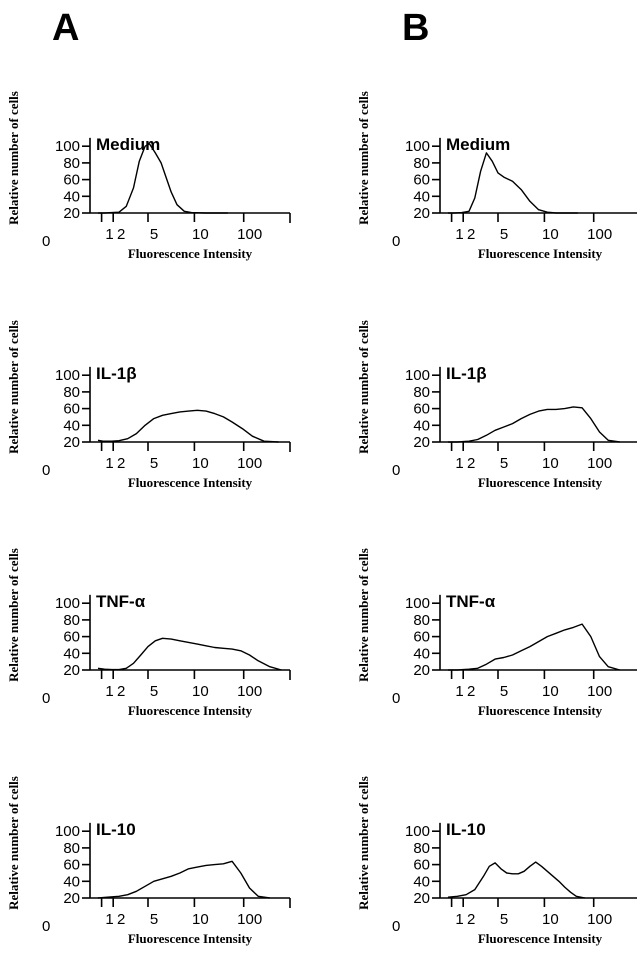 The height and width of the screenshot is (962, 637). Describe the element at coordinates (421, 163) in the screenshot. I see `panel-2-y-tick-label: 80` at that location.